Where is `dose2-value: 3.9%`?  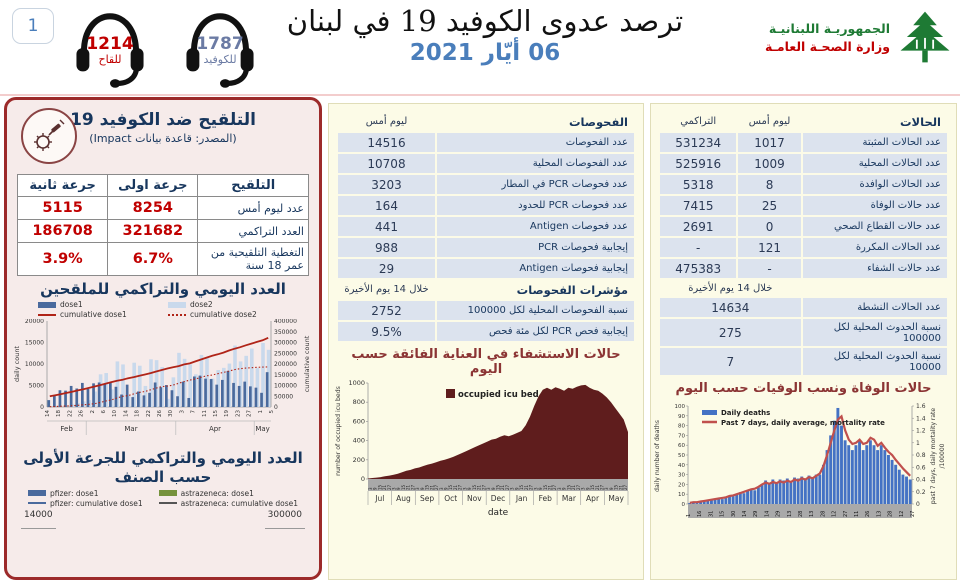 dose2-value: 3.9% is located at coordinates (62, 259).